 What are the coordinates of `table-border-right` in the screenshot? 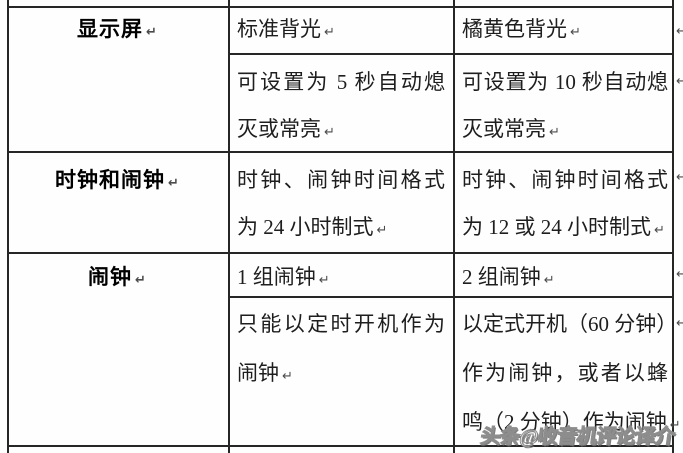 It's located at (673, 226).